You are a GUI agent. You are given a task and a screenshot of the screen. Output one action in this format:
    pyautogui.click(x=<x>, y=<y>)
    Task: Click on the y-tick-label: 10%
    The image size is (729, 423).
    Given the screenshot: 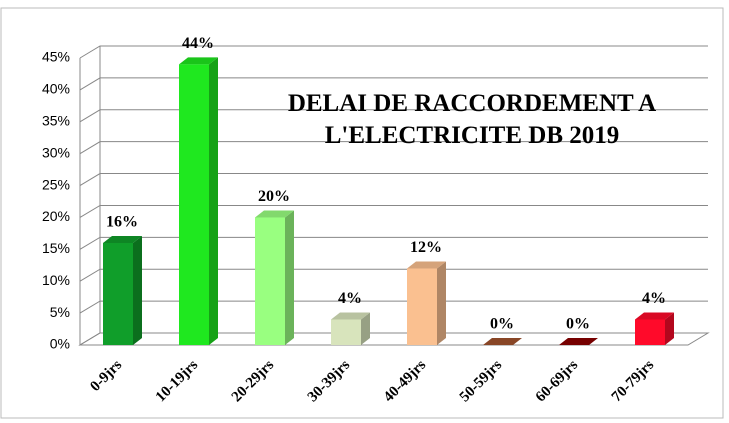 What is the action you would take?
    pyautogui.click(x=56, y=280)
    